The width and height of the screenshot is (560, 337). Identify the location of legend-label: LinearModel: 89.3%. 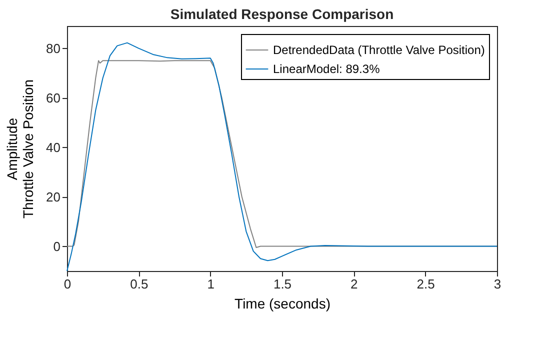
(326, 69).